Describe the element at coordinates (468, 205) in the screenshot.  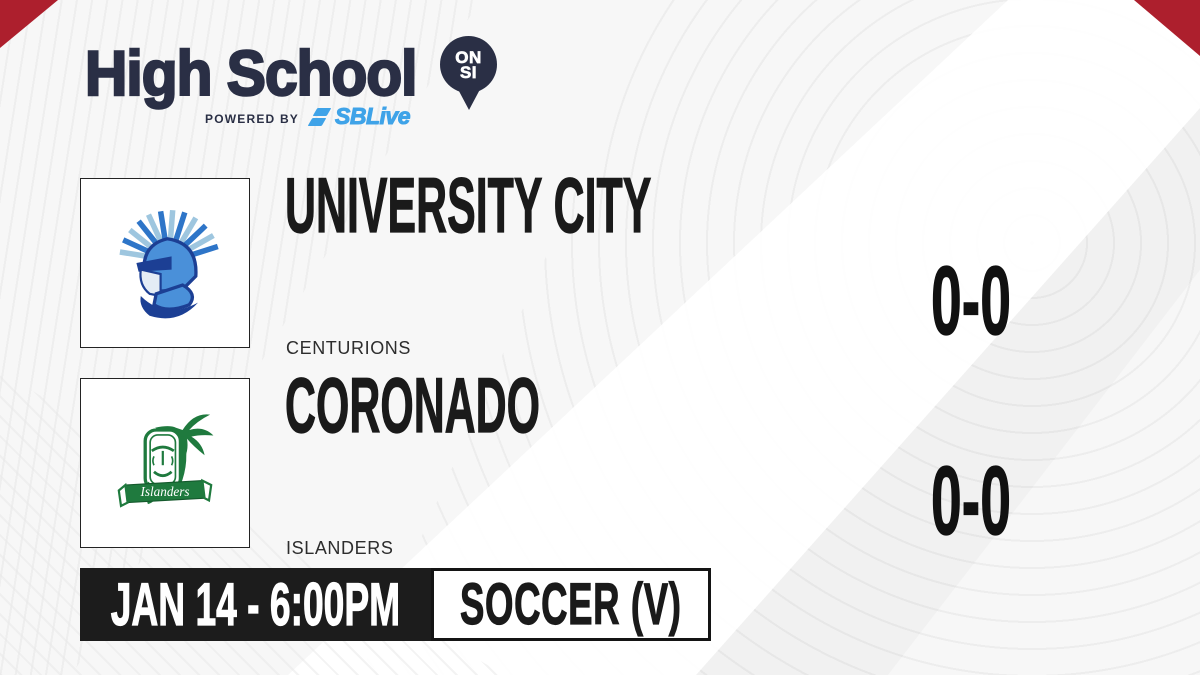
I see `team1-name: UNIVERSITY CITY` at that location.